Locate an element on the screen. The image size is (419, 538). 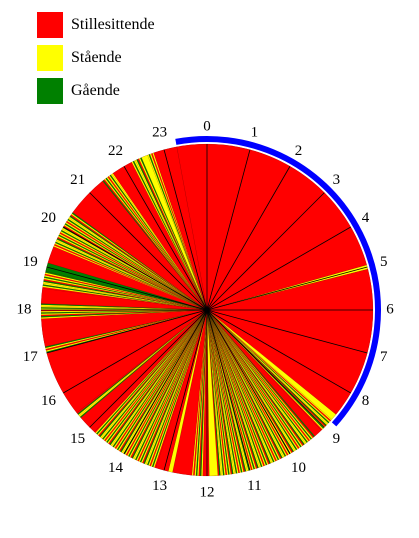
legend-swatch-walking is located at coordinates (50, 90).